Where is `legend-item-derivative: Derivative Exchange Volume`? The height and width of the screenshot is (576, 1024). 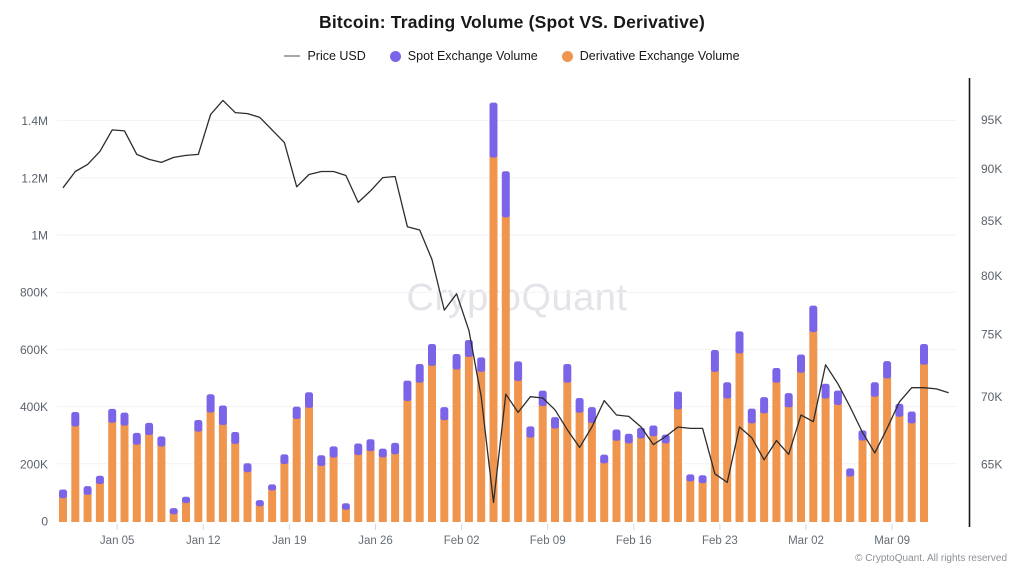
legend-item-derivative: Derivative Exchange Volume is located at coordinates (650, 56).